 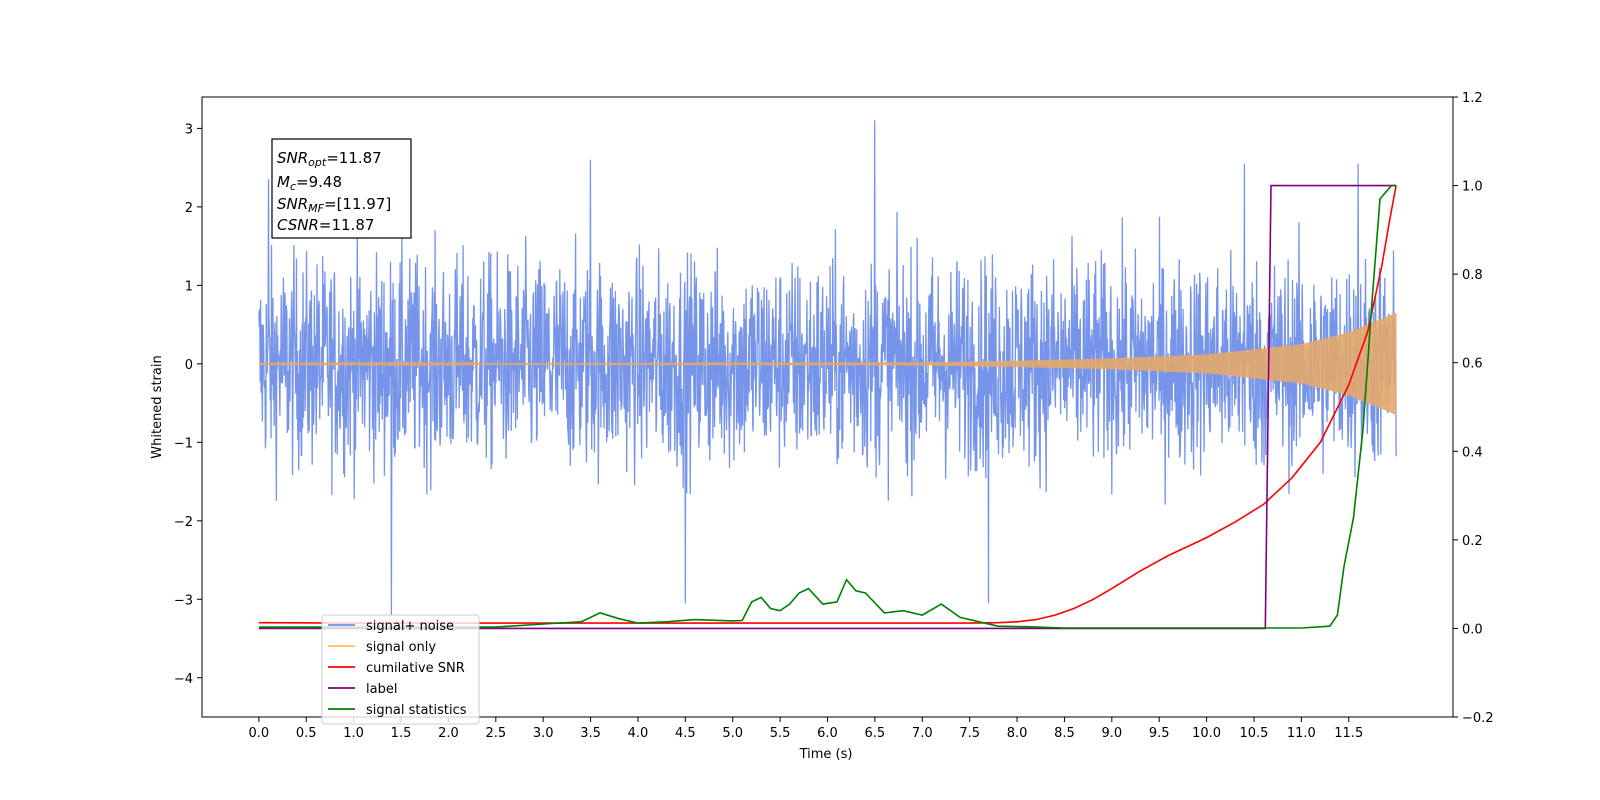 What do you see at coordinates (334, 205) in the screenshot?
I see `annotation-snr-mf: SNRMF=[11.97]` at bounding box center [334, 205].